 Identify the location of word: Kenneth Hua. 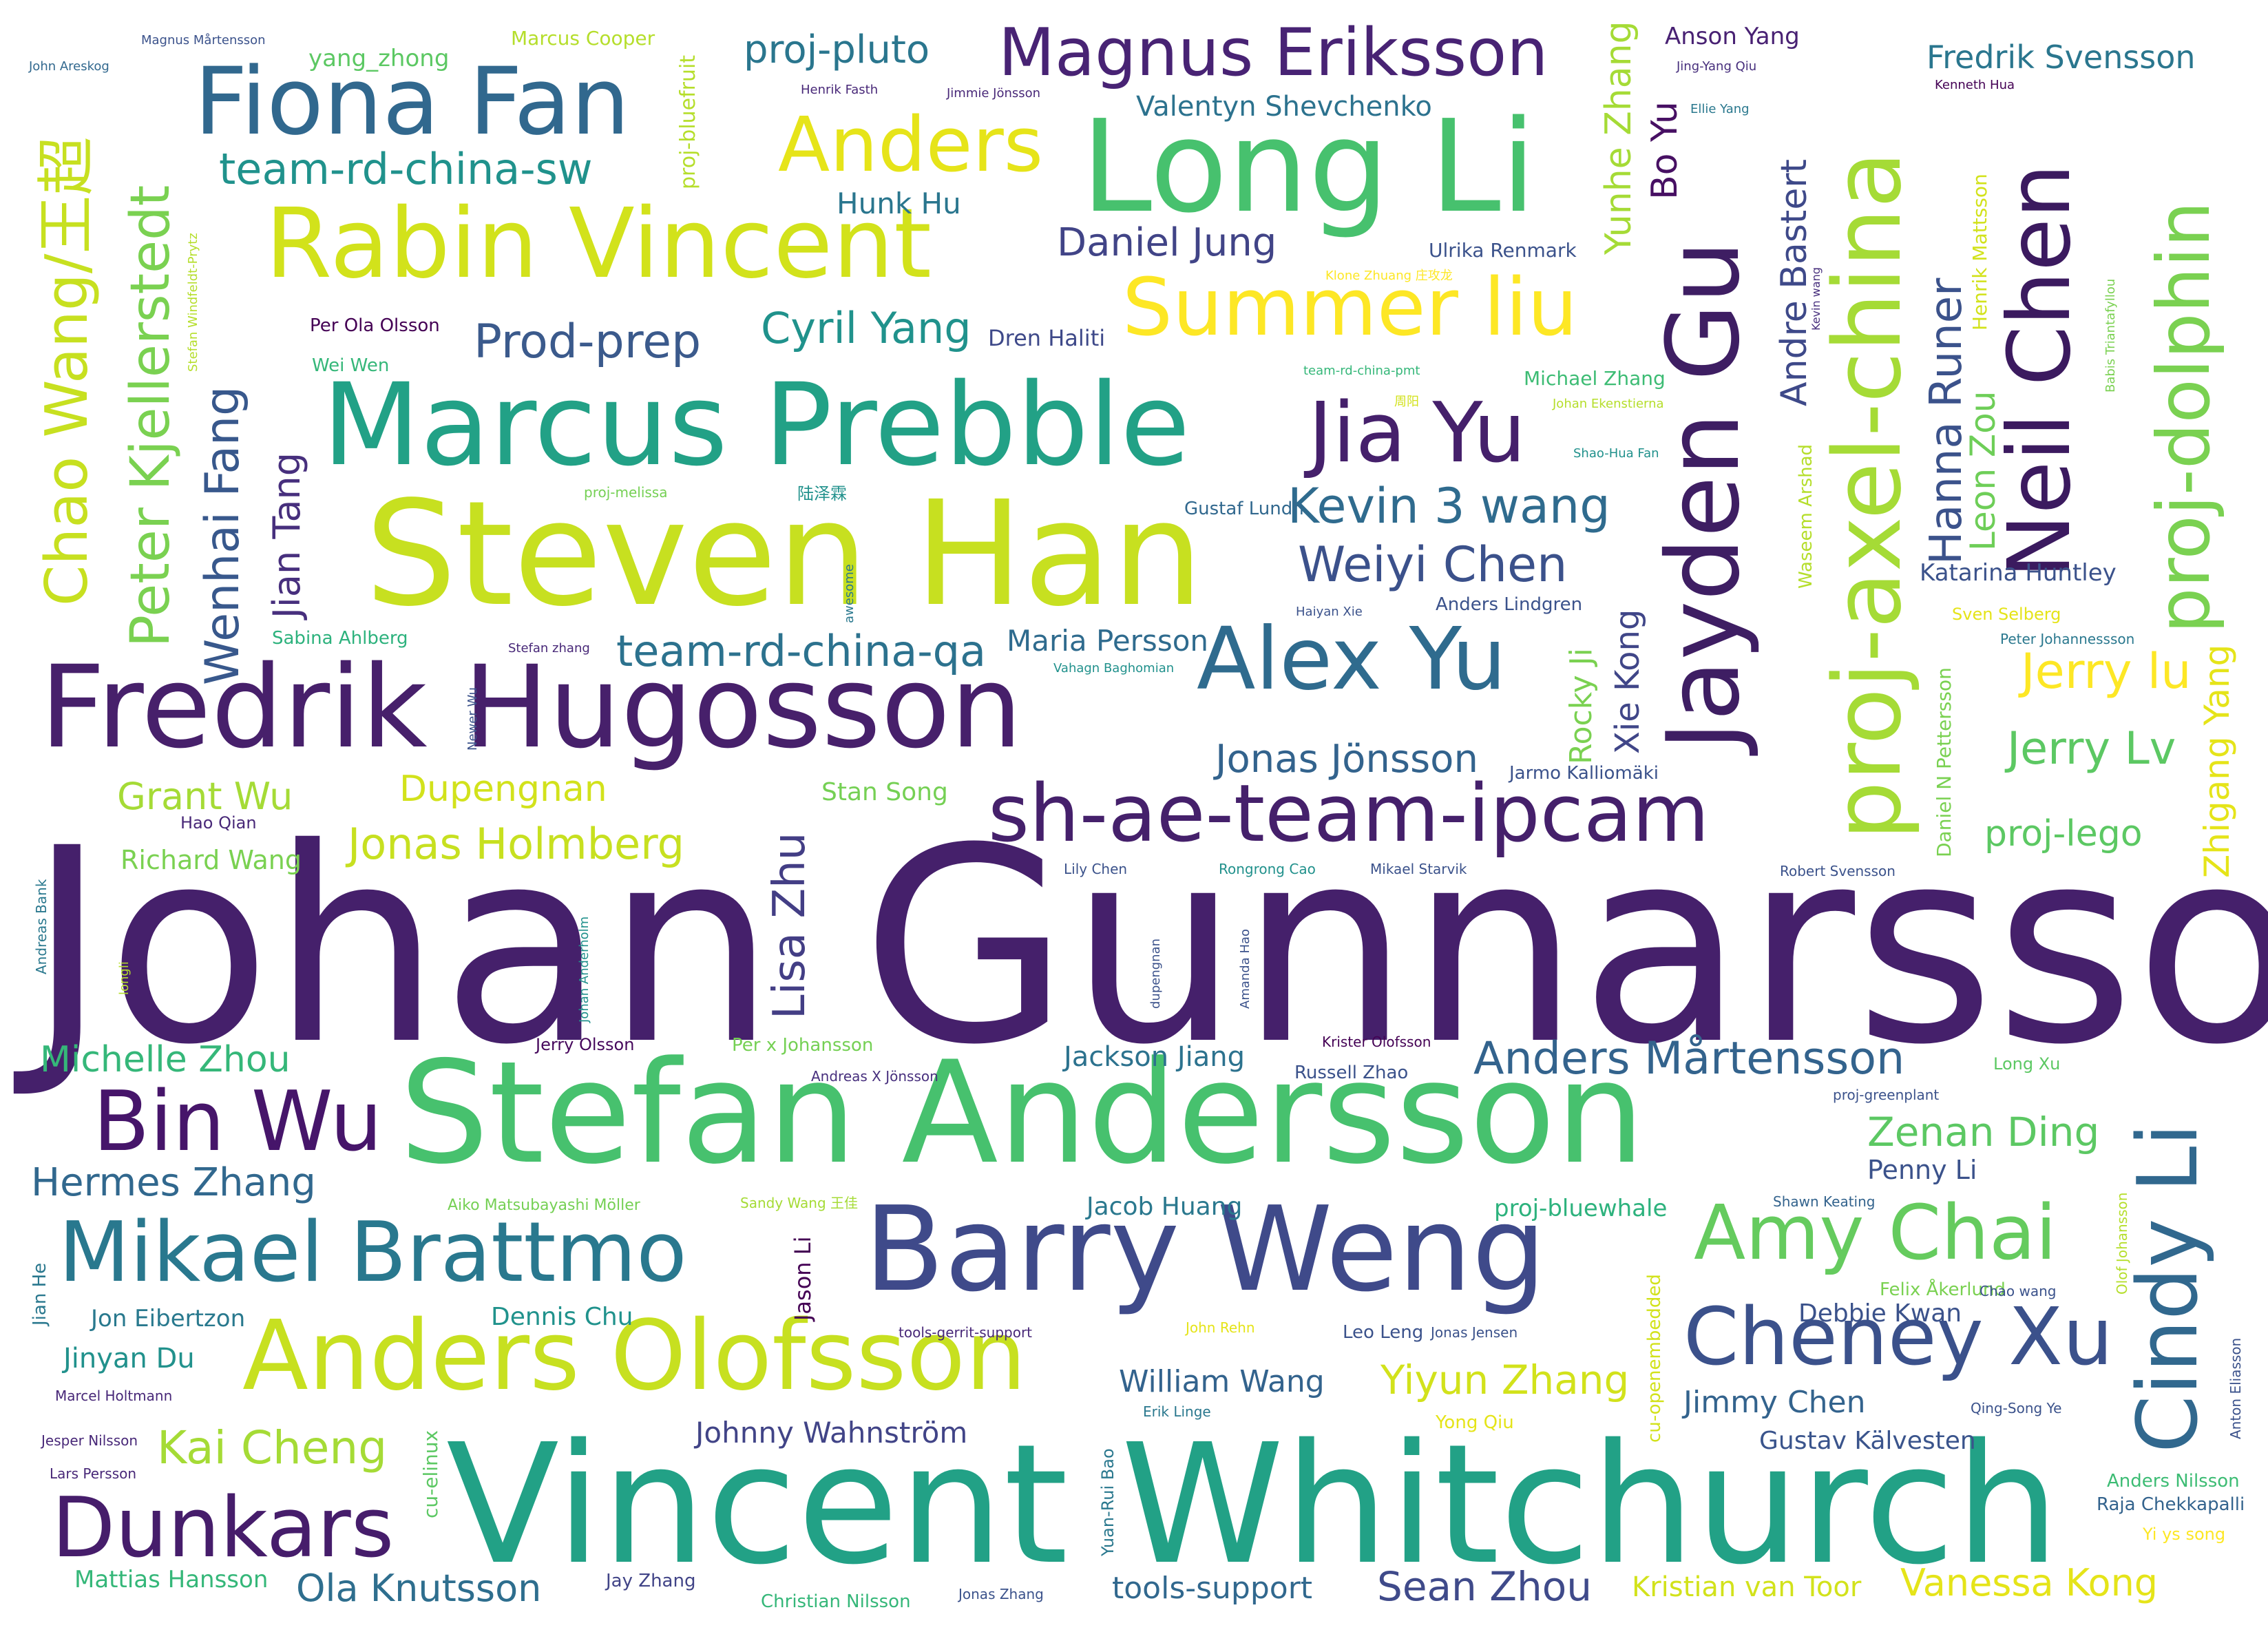
(1975, 85).